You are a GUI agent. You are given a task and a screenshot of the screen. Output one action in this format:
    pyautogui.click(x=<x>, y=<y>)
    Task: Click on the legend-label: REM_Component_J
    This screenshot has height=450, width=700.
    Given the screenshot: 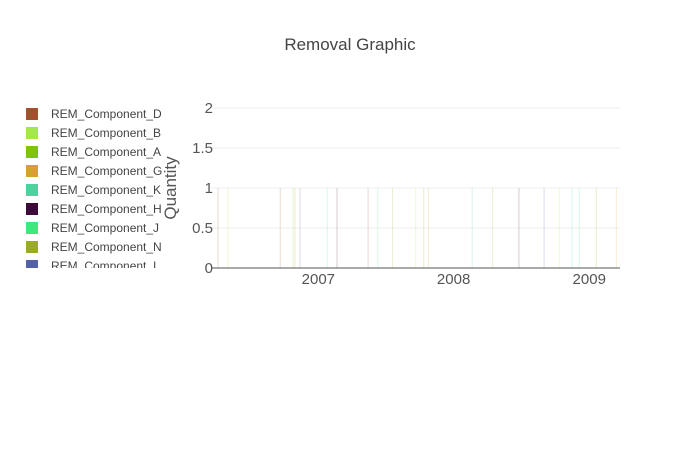 What is the action you would take?
    pyautogui.click(x=105, y=227)
    